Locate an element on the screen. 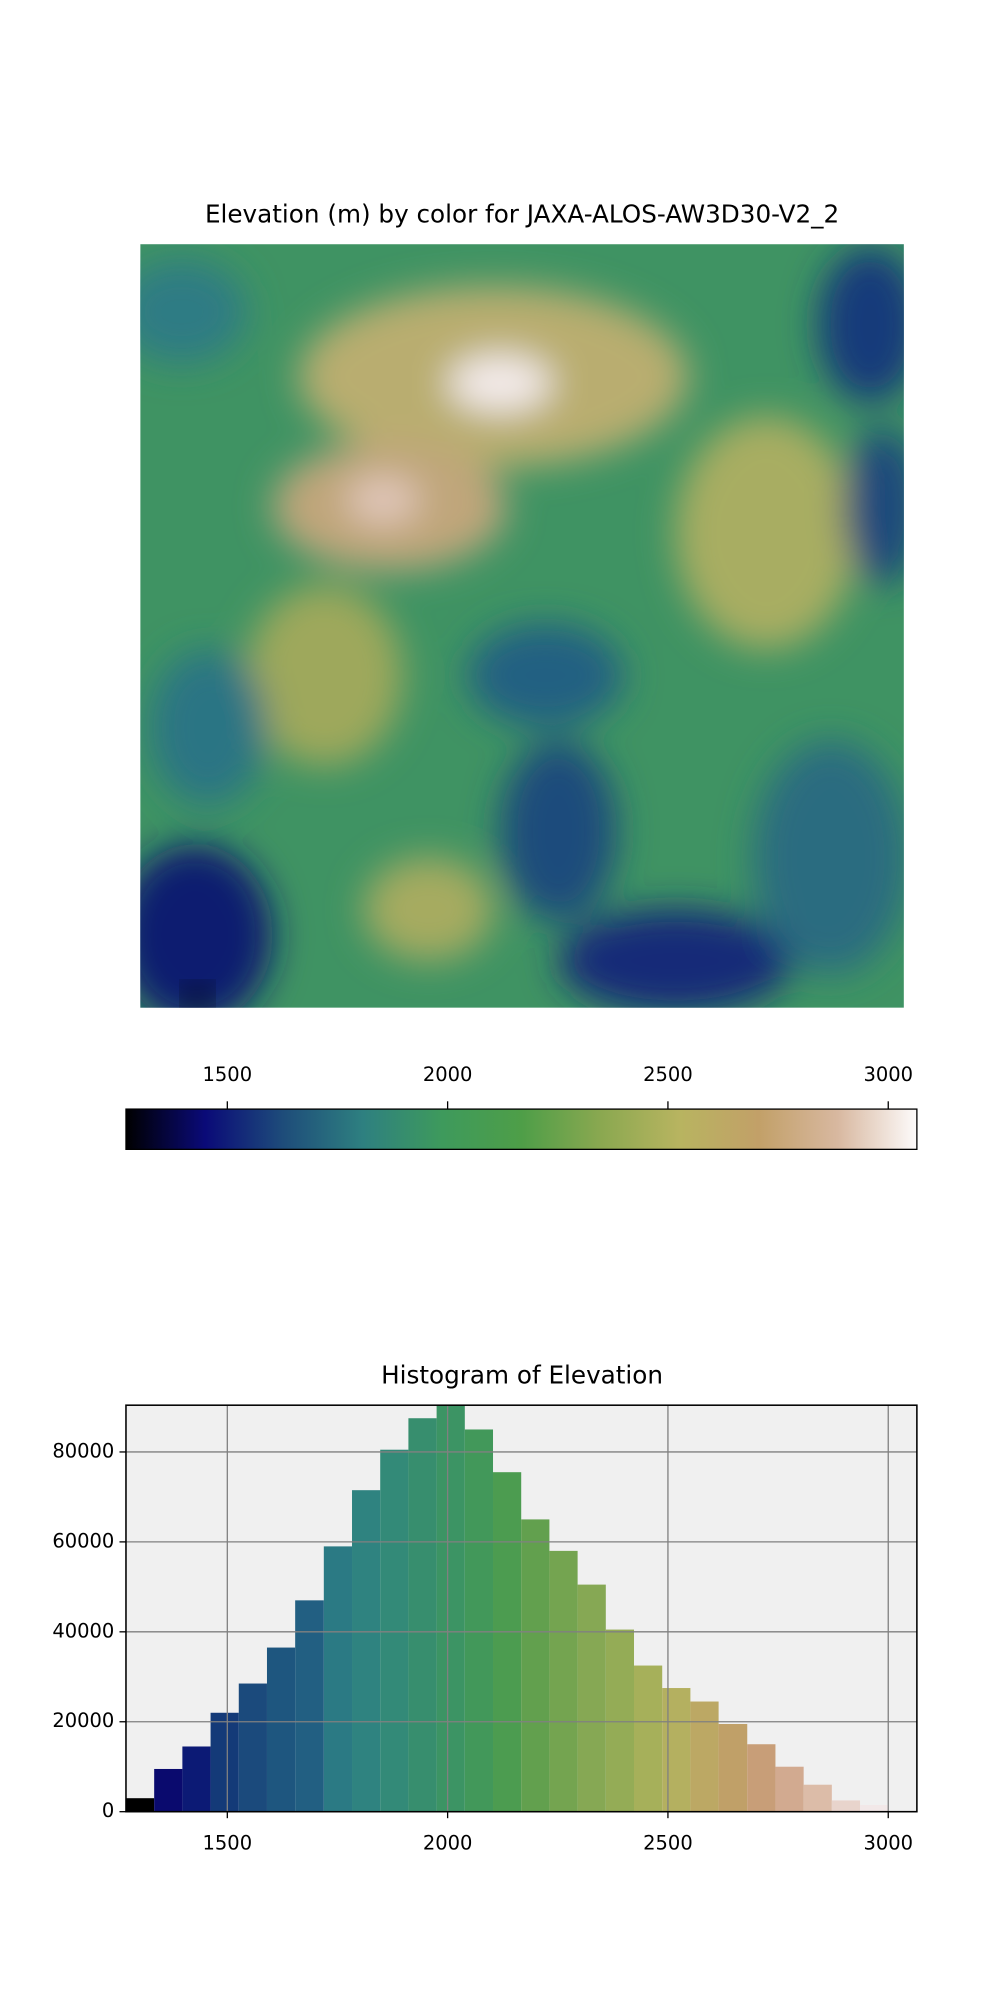 The height and width of the screenshot is (2000, 1000). y-tick-label: 20000 is located at coordinates (83, 1720).